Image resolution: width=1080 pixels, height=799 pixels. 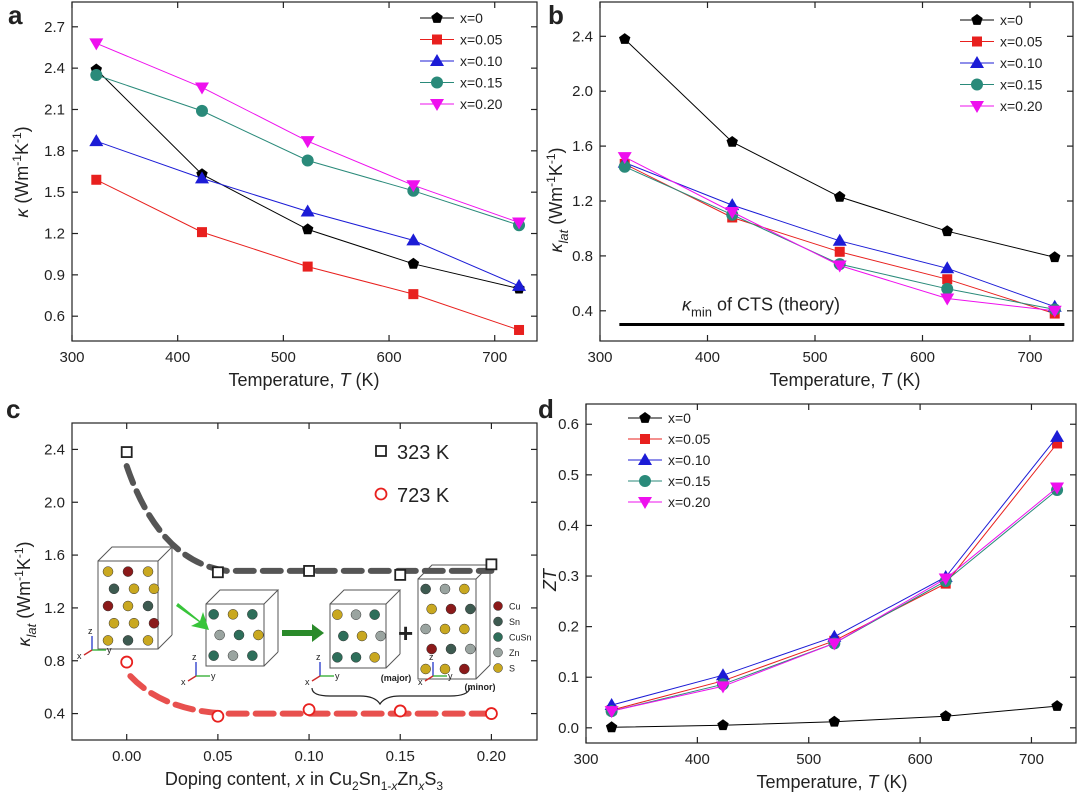 I want to click on y-tick-label: 0.5, so click(x=568, y=475).